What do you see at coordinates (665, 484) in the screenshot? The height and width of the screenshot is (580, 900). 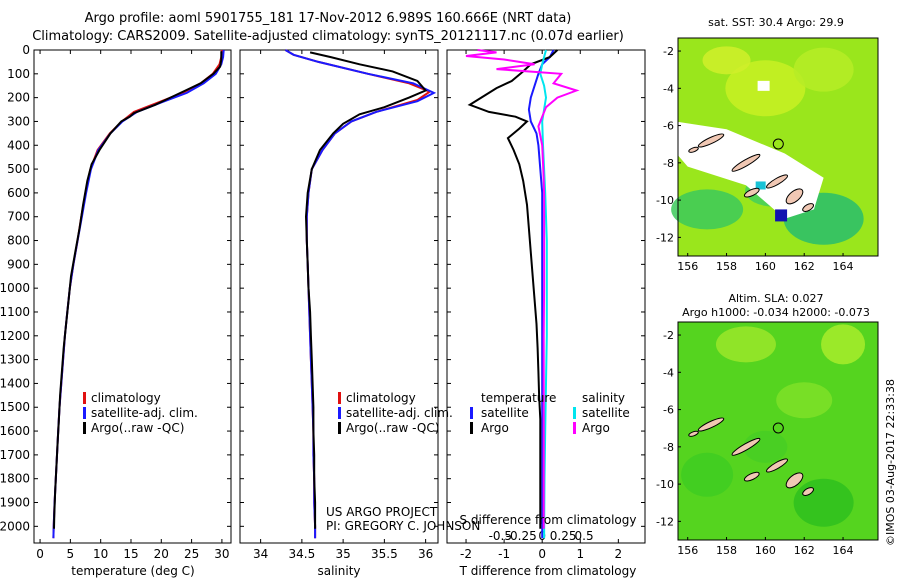 I see `map-y-tick-label: -10` at bounding box center [665, 484].